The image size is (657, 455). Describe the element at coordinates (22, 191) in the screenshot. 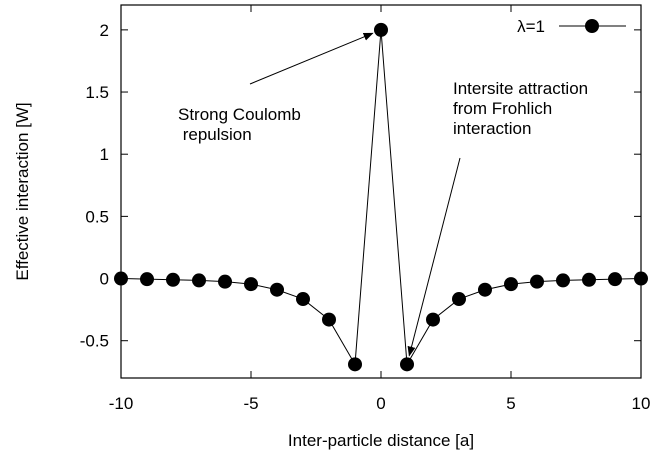

I see `y-axis-title: Effective interaction [W]` at that location.